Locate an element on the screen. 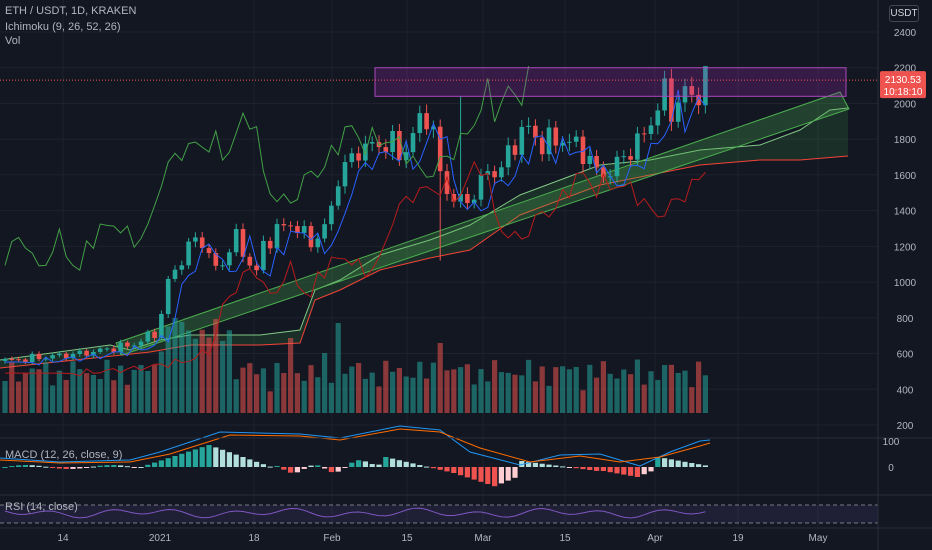 This screenshot has height=550, width=932. rsi-legend: RSI (14, close) is located at coordinates (41, 507).